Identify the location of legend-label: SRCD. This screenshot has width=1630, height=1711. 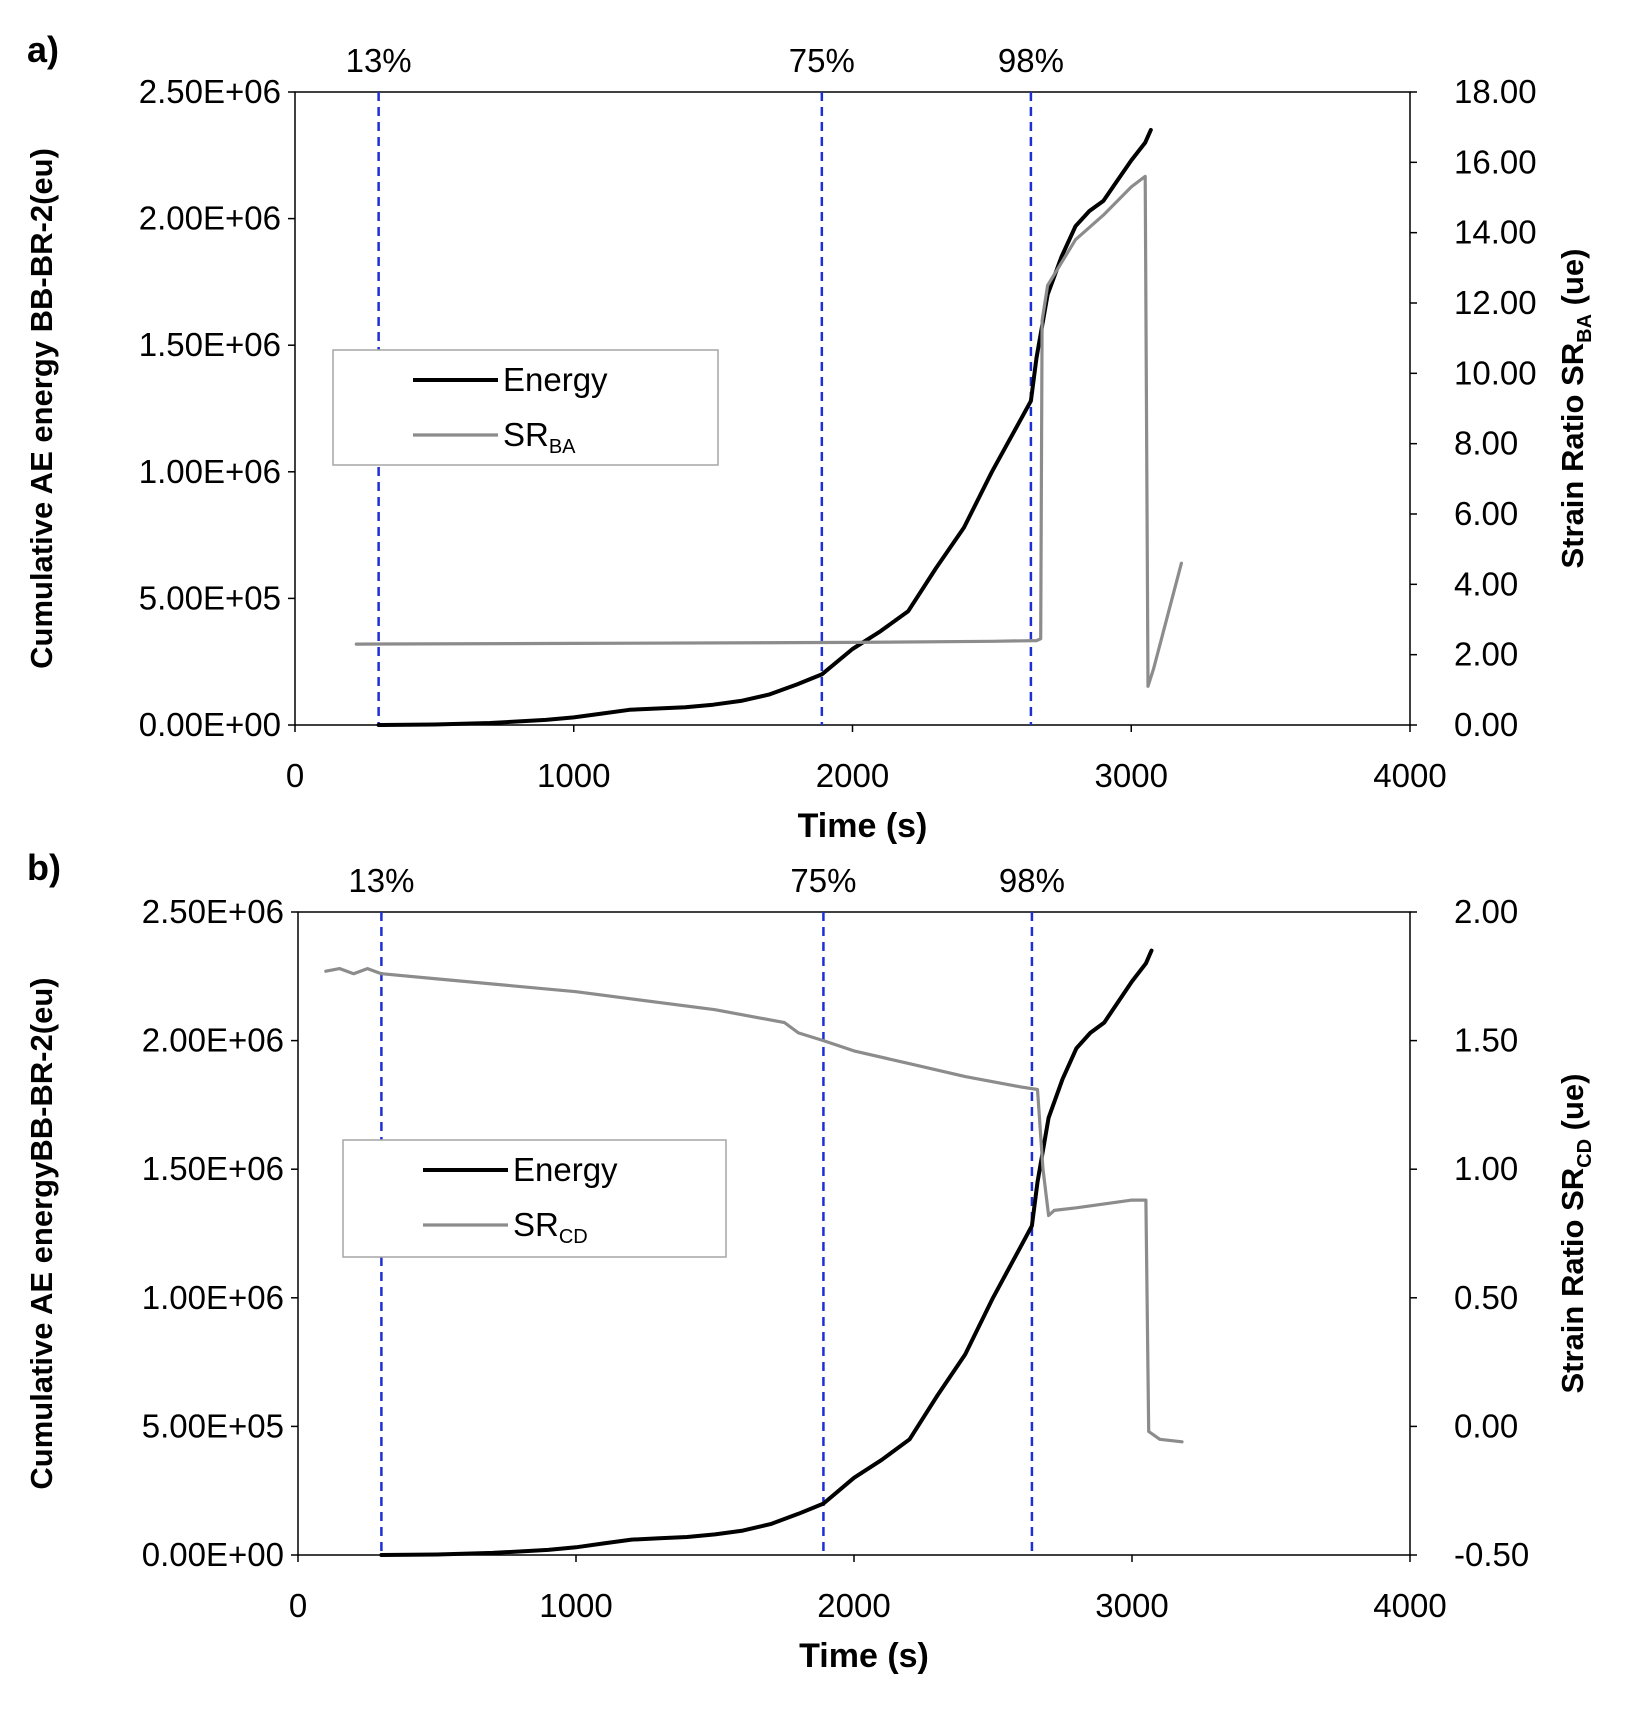
(550, 1227).